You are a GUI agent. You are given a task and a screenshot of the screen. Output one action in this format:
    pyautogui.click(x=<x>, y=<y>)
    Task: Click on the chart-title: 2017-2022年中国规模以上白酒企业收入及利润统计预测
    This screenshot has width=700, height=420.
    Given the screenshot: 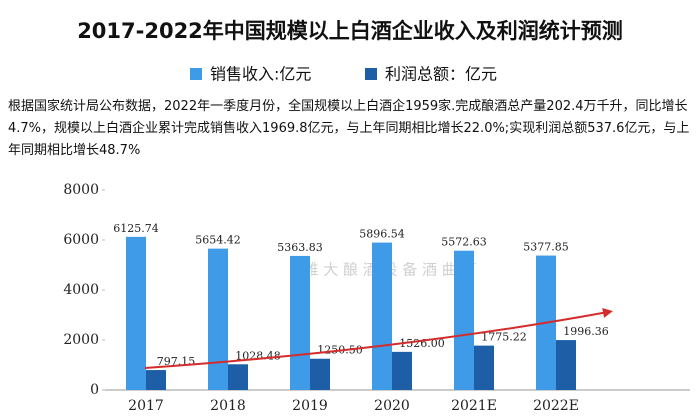 What is the action you would take?
    pyautogui.click(x=350, y=31)
    